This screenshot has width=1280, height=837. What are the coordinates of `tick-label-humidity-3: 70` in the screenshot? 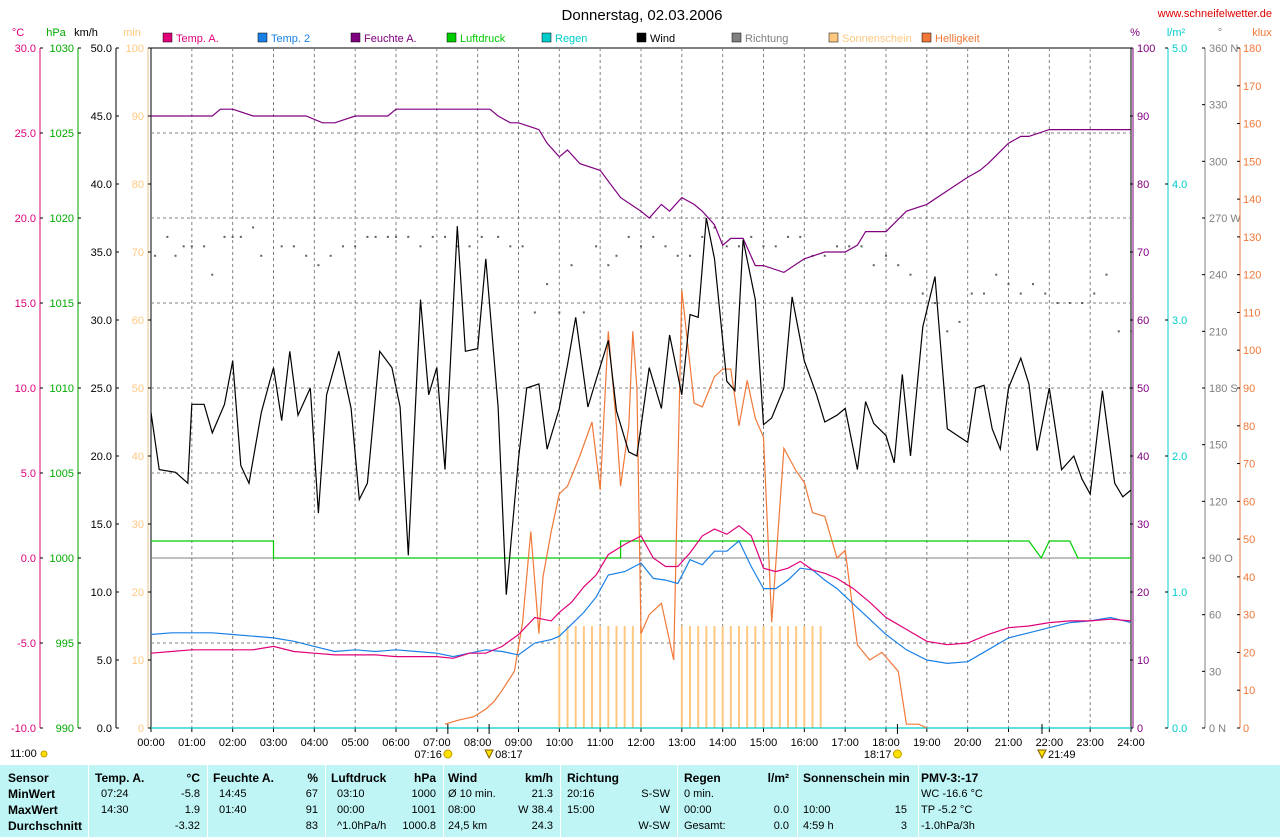 It's located at (1143, 253).